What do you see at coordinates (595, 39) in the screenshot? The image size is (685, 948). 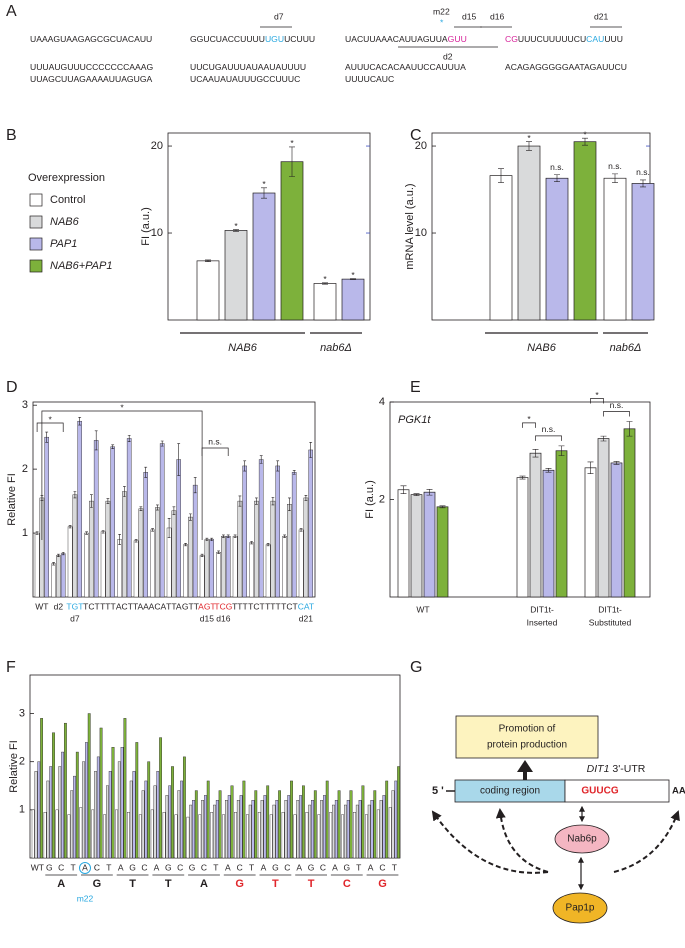 I see `sequence-segment: CAU` at bounding box center [595, 39].